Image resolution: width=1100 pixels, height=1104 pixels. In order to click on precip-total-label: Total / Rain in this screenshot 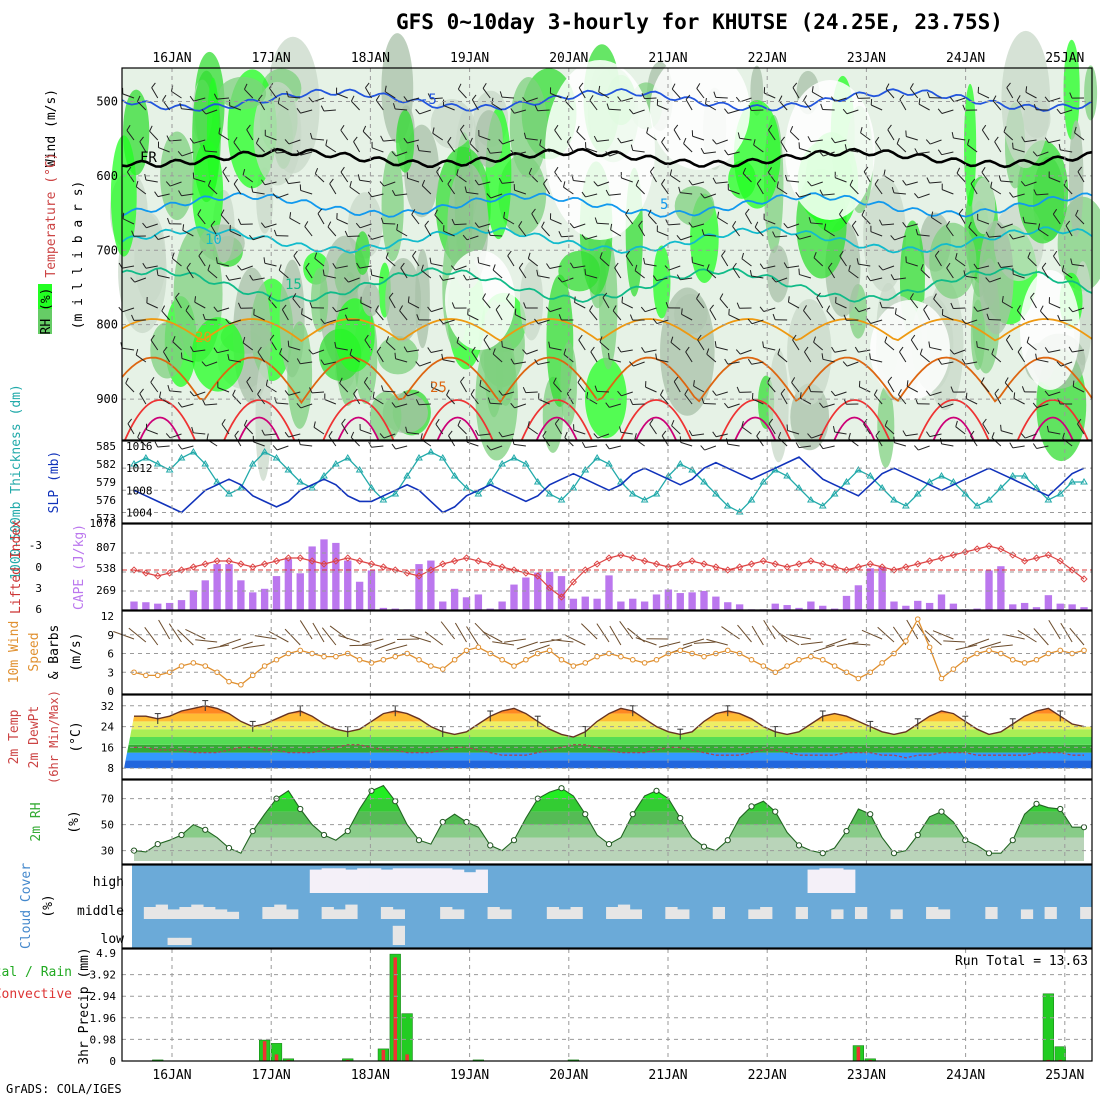, I will do `click(36, 972)`.